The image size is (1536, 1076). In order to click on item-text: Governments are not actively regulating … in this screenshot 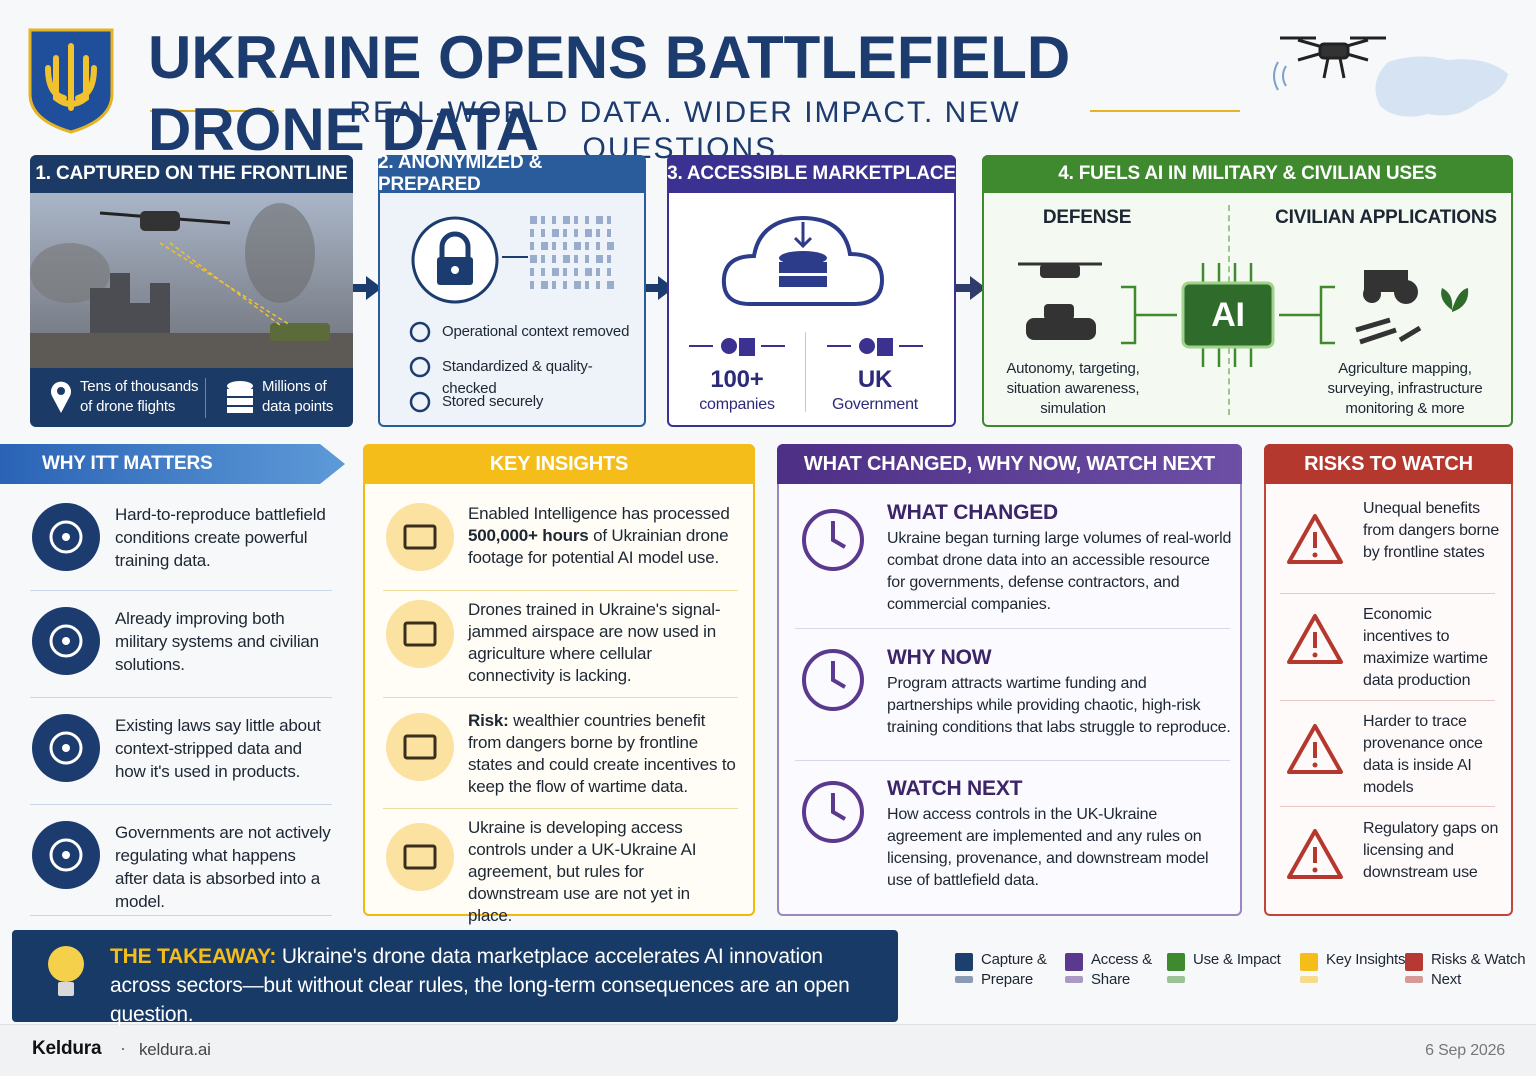, I will do `click(223, 867)`.